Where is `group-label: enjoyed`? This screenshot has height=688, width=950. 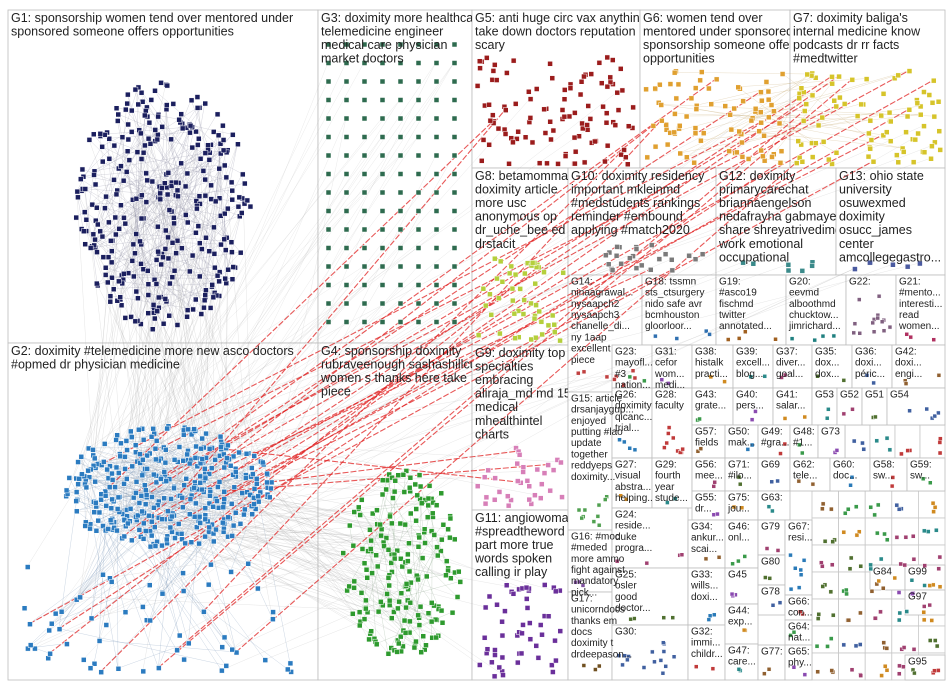 group-label: enjoyed is located at coordinates (588, 421).